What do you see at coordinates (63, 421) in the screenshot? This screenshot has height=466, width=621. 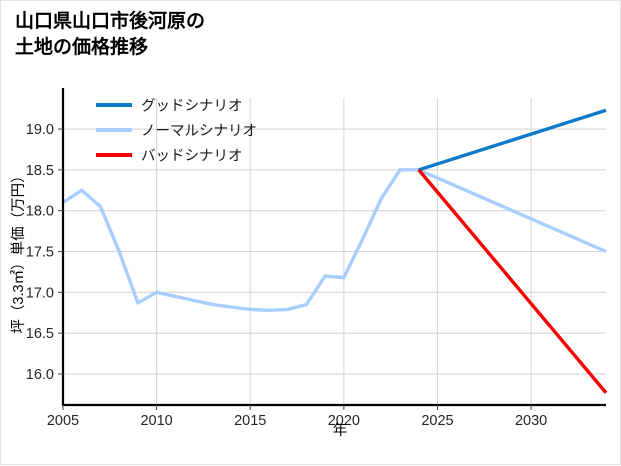 I see `x-tick-label: 2005` at bounding box center [63, 421].